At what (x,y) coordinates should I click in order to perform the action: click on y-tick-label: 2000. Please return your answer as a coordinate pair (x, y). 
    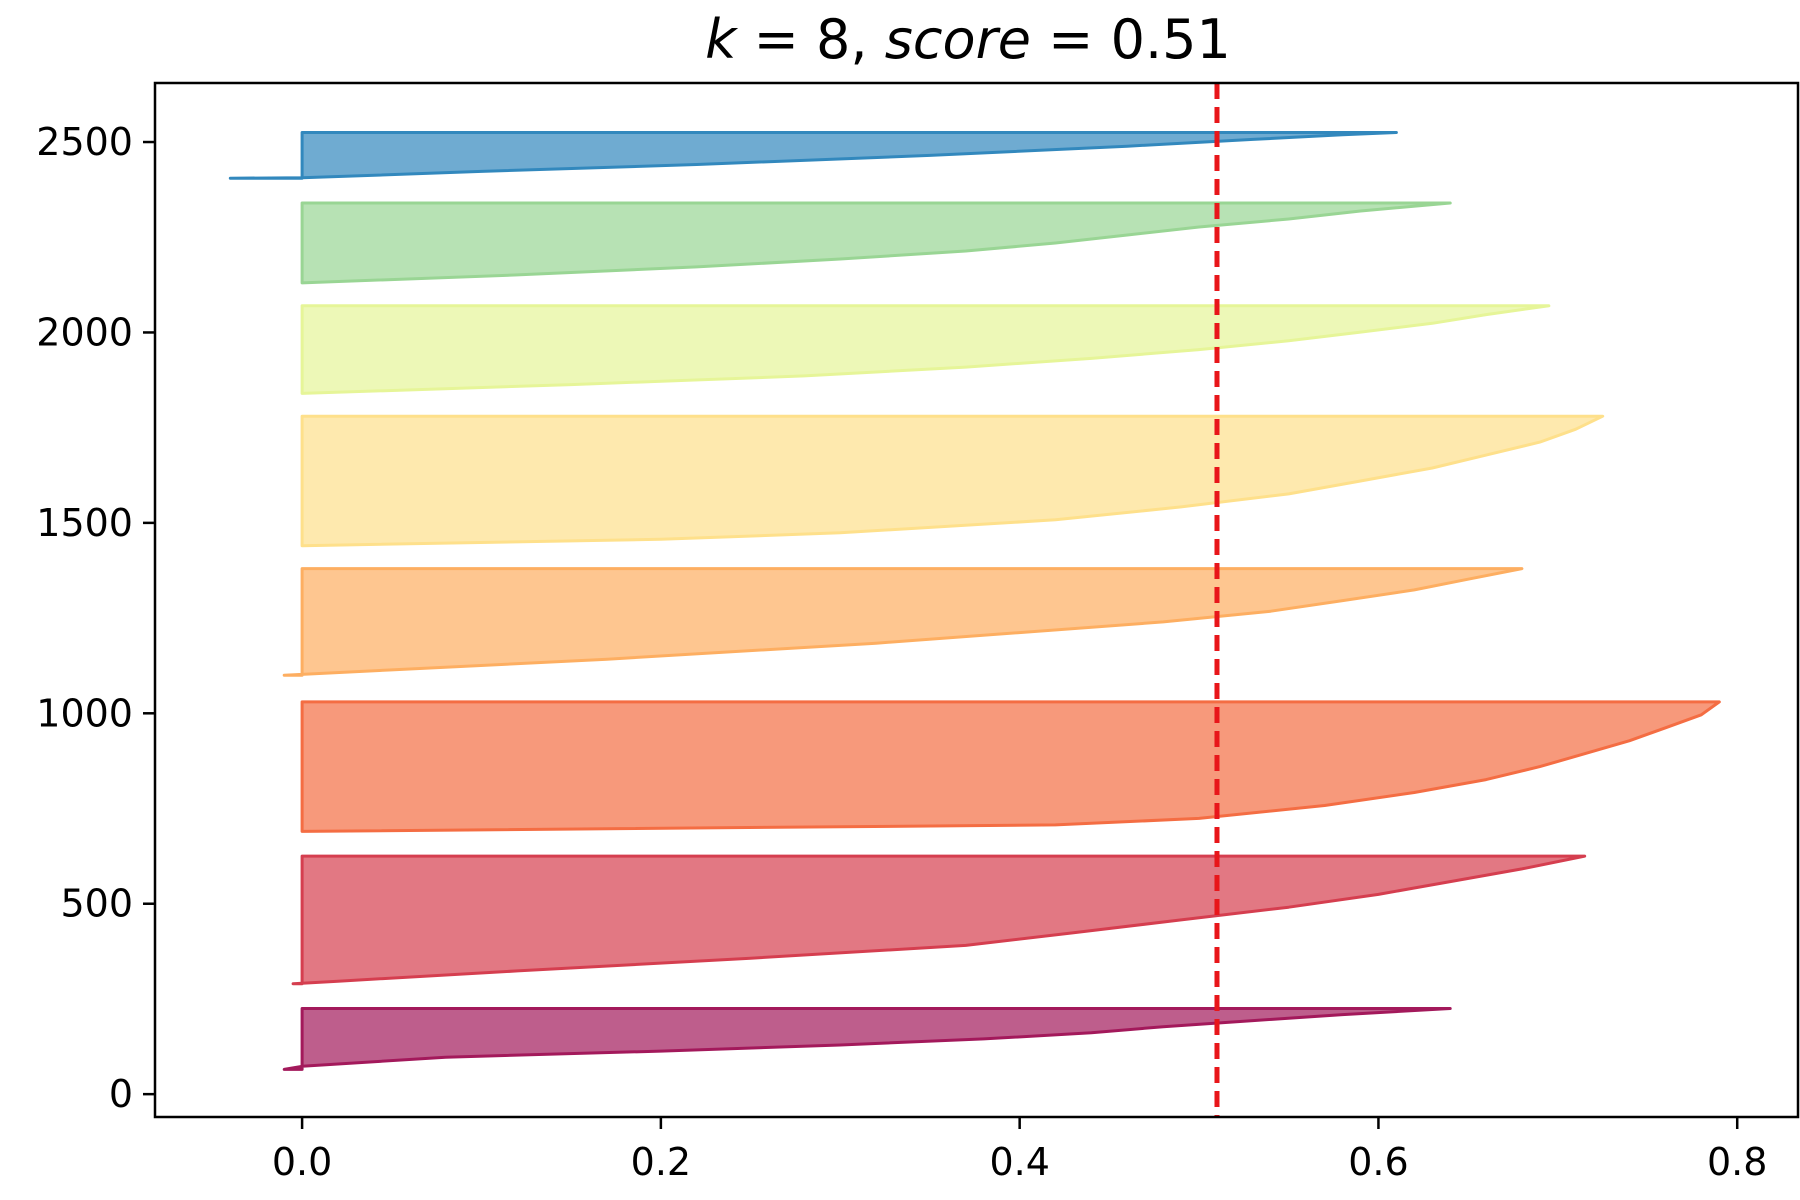
    Looking at the image, I should click on (84, 332).